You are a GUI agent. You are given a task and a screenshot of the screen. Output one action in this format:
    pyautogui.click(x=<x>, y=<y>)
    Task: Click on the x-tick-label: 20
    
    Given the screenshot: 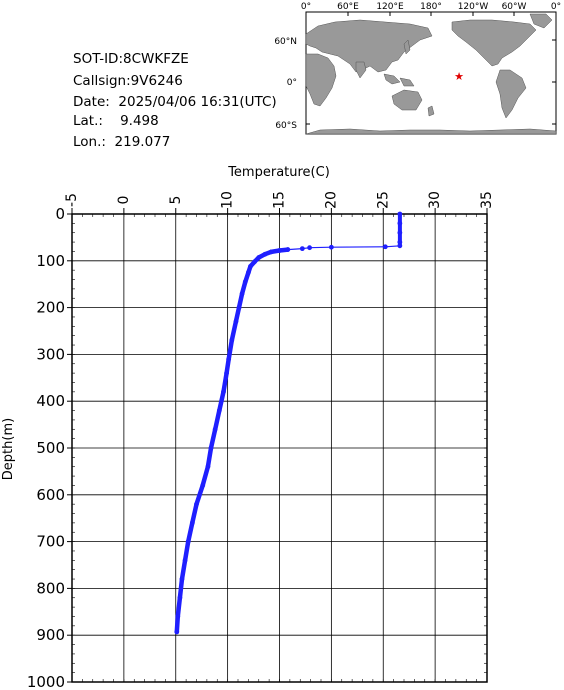 What is the action you would take?
    pyautogui.click(x=331, y=200)
    